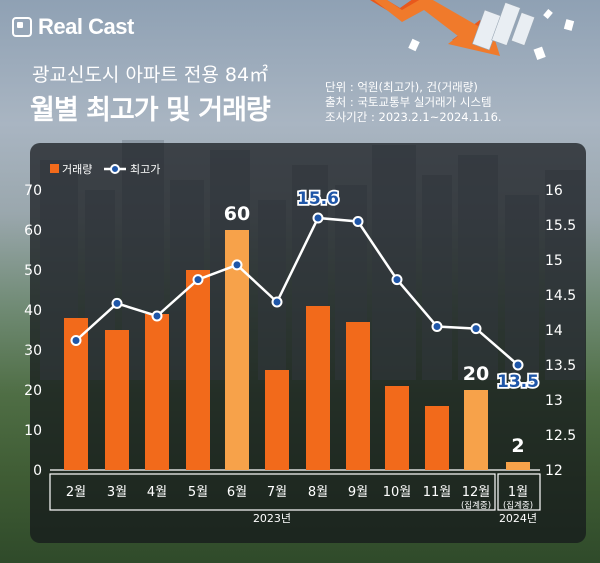  Describe the element at coordinates (33, 351) in the screenshot. I see `y-left-tick-label: 30` at that location.